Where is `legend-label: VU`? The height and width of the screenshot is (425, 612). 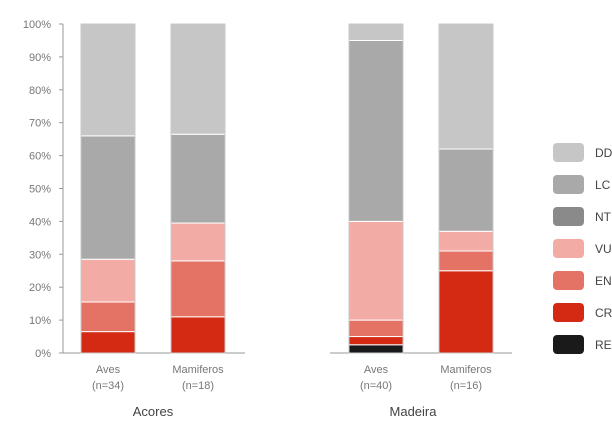 legend-label: VU is located at coordinates (603, 249).